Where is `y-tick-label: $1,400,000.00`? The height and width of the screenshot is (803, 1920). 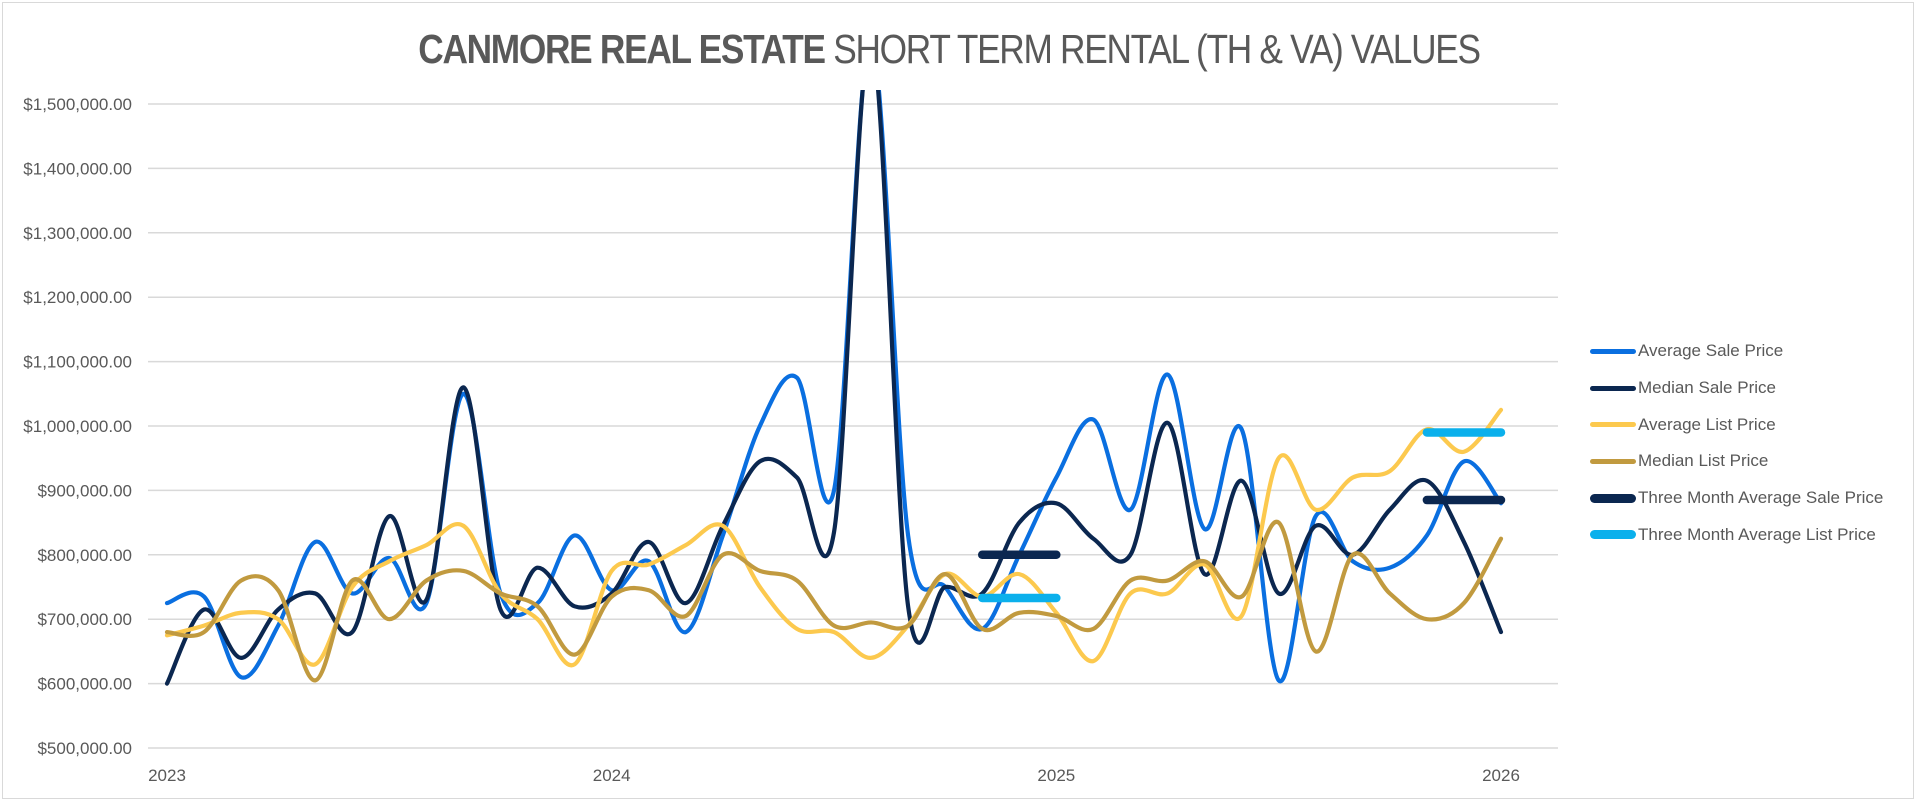
y-tick-label: $1,400,000.00 is located at coordinates (77, 168).